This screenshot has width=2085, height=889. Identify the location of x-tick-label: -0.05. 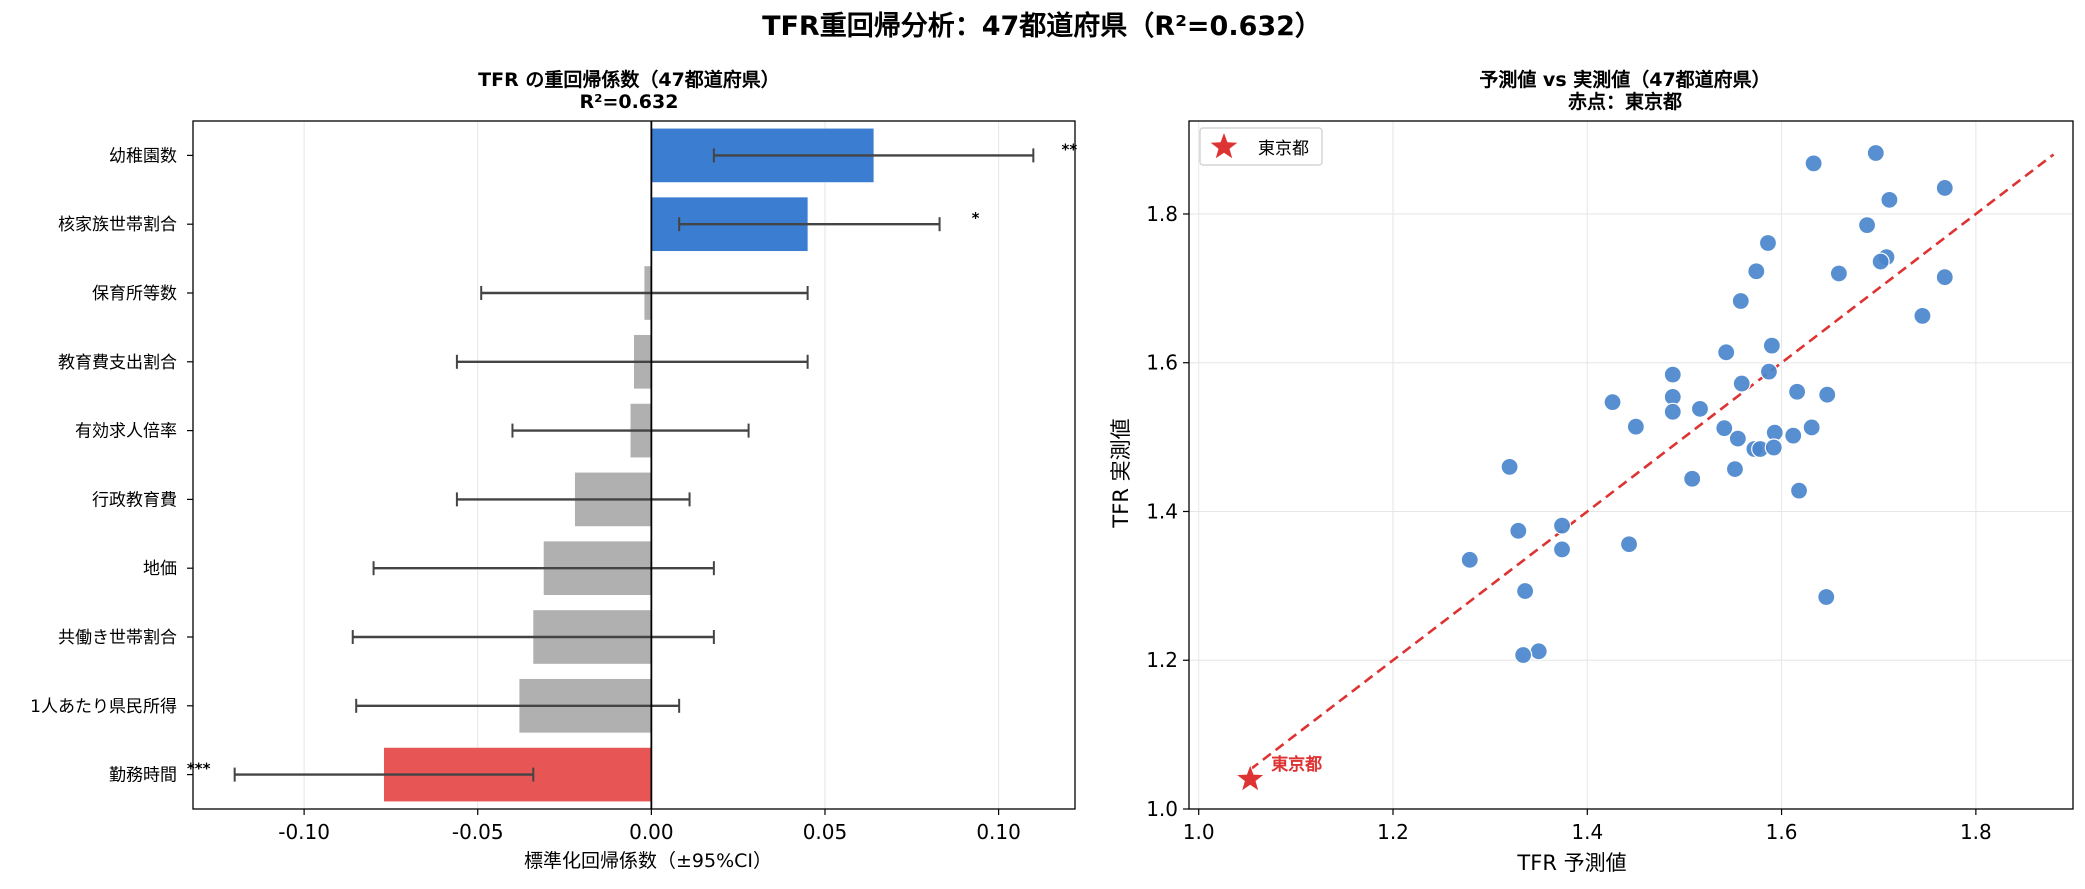
(478, 832).